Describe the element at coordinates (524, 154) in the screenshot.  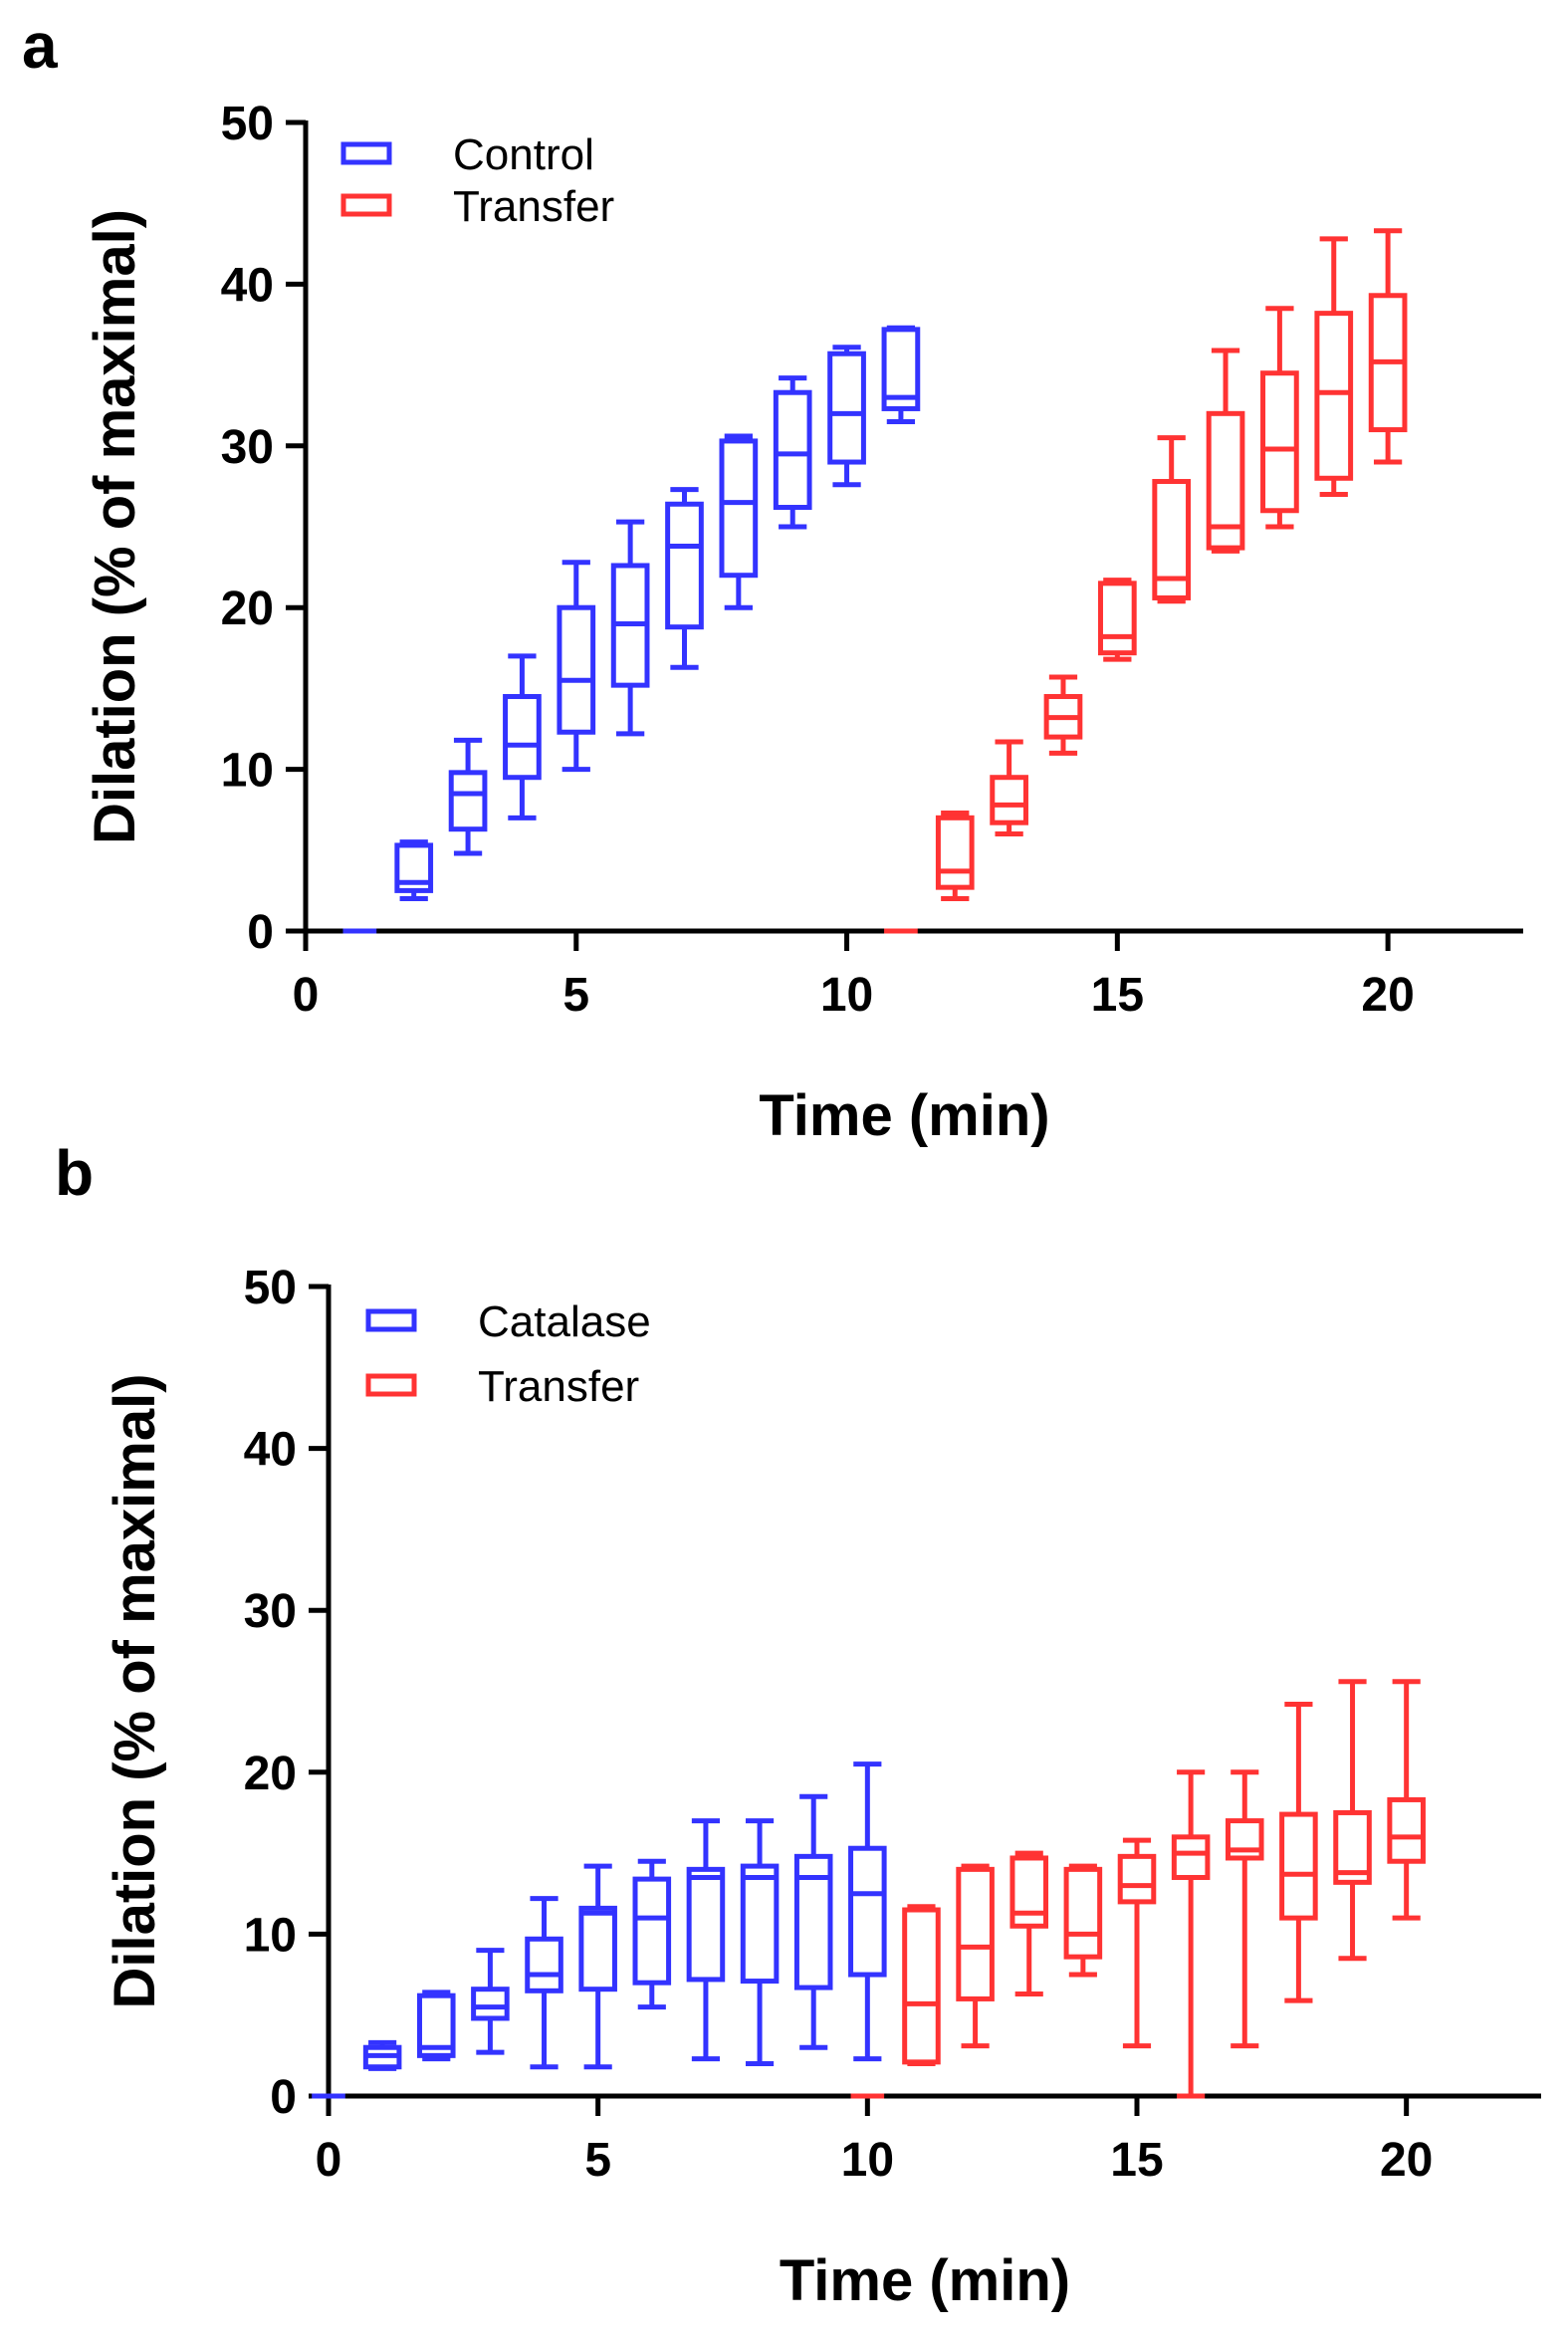
I see `legend-label: Control` at that location.